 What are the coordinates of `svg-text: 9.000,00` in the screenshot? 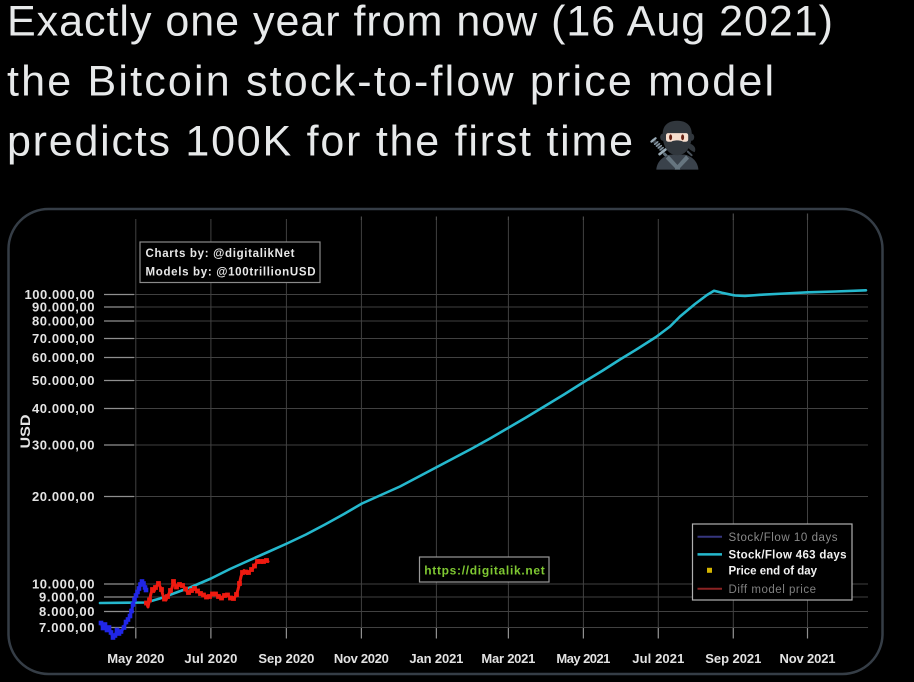 It's located at (67, 597).